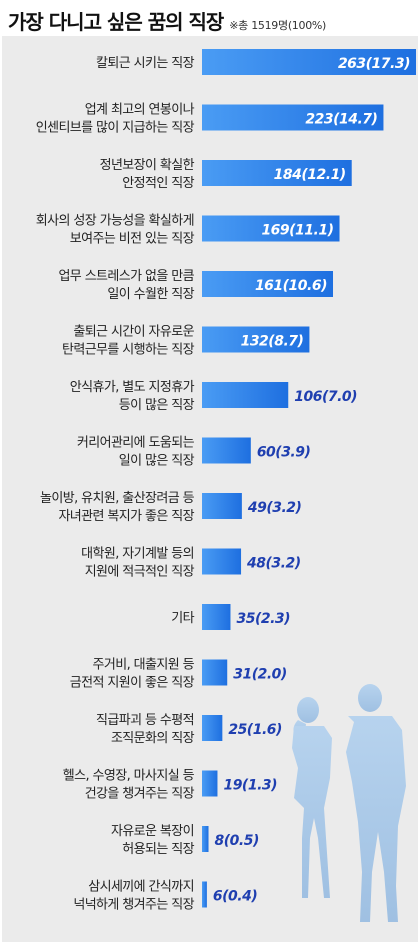 Image resolution: width=420 pixels, height=944 pixels. Describe the element at coordinates (145, 720) in the screenshot. I see `category-label-12-0: 직급파괴 등 수평적` at that location.